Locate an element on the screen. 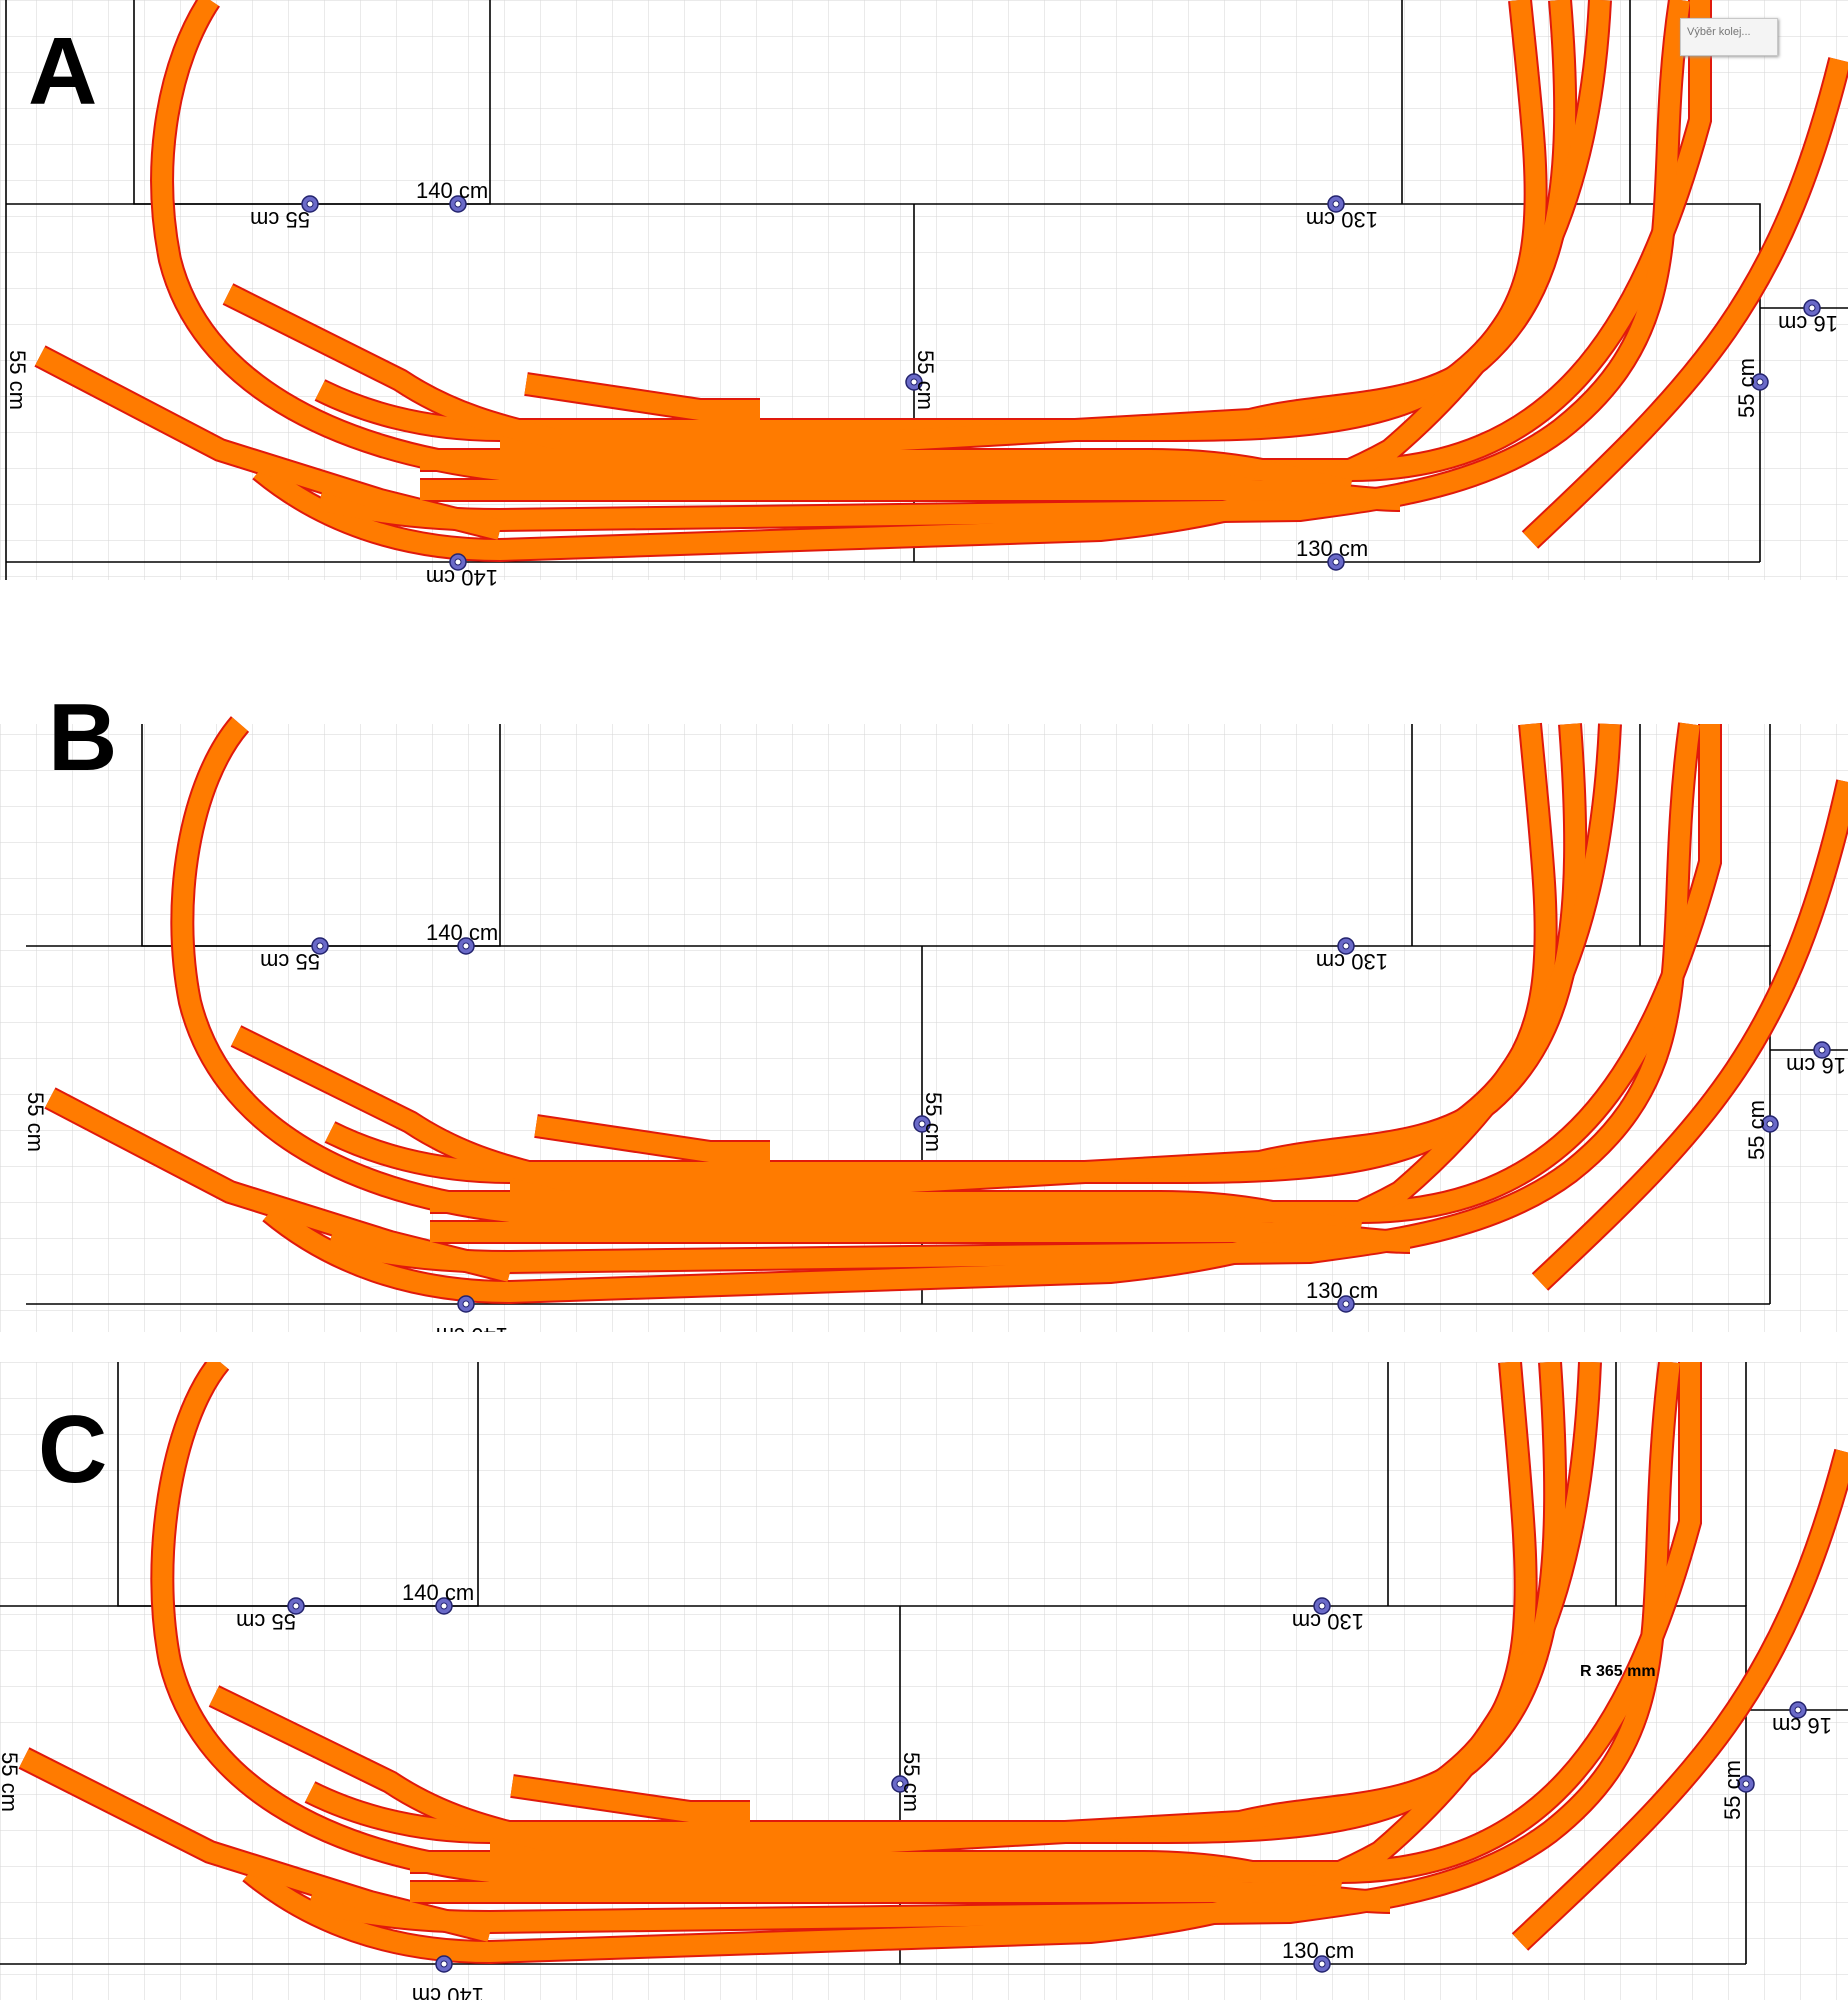 This screenshot has height=2000, width=1848. panel-header-strip is located at coordinates (924, 693).